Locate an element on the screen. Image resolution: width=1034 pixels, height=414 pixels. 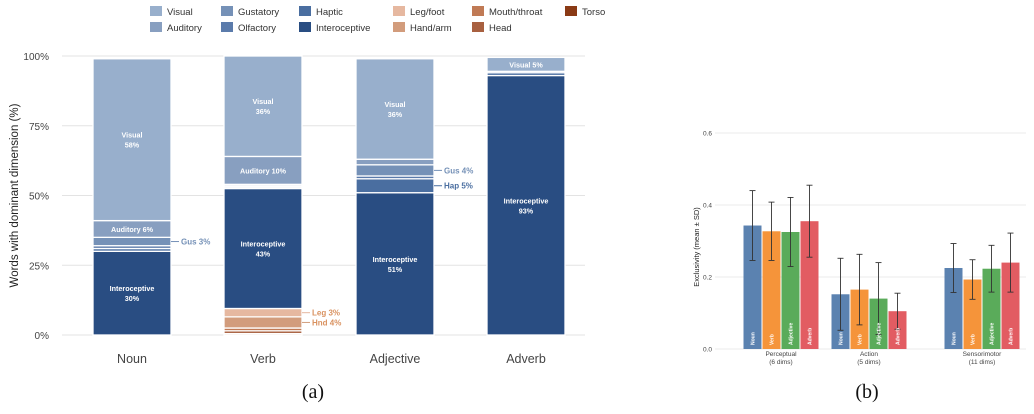
callout-label: Gus 3% is located at coordinates (195, 242).